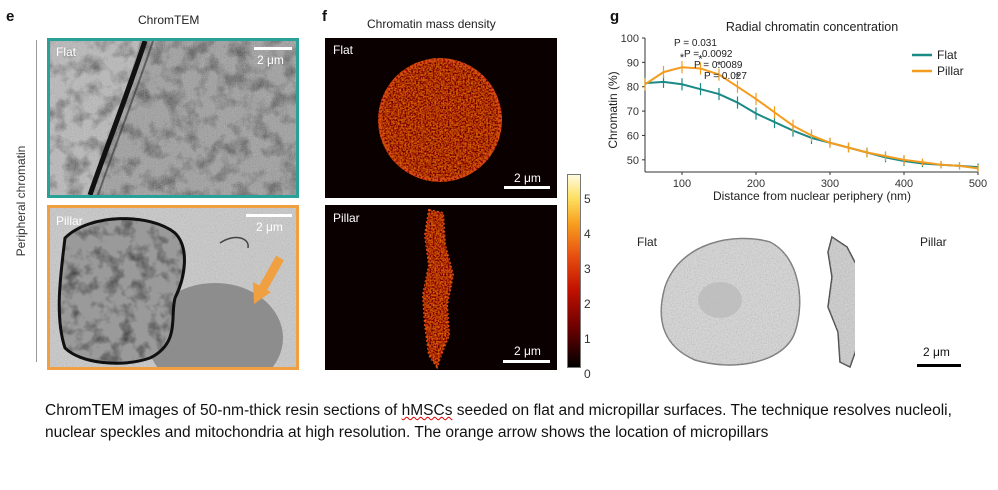 Image resolution: width=998 pixels, height=490 pixels. Describe the element at coordinates (904, 184) in the screenshot. I see `x-tick-label: 400` at that location.